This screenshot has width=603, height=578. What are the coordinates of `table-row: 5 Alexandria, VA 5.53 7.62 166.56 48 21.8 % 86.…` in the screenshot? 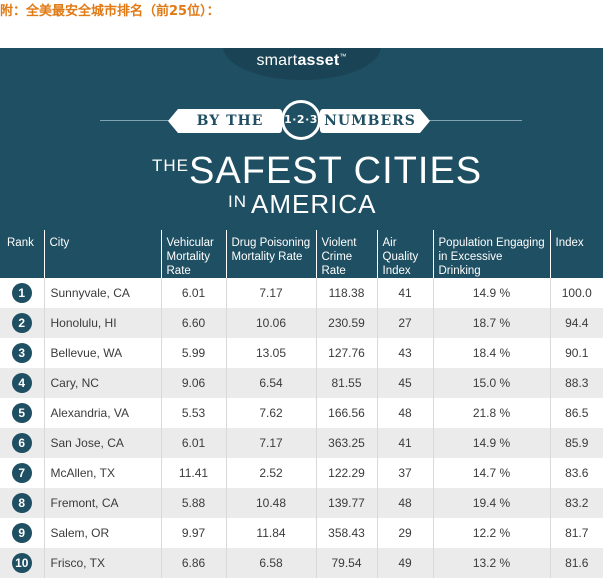 It's located at (301, 413).